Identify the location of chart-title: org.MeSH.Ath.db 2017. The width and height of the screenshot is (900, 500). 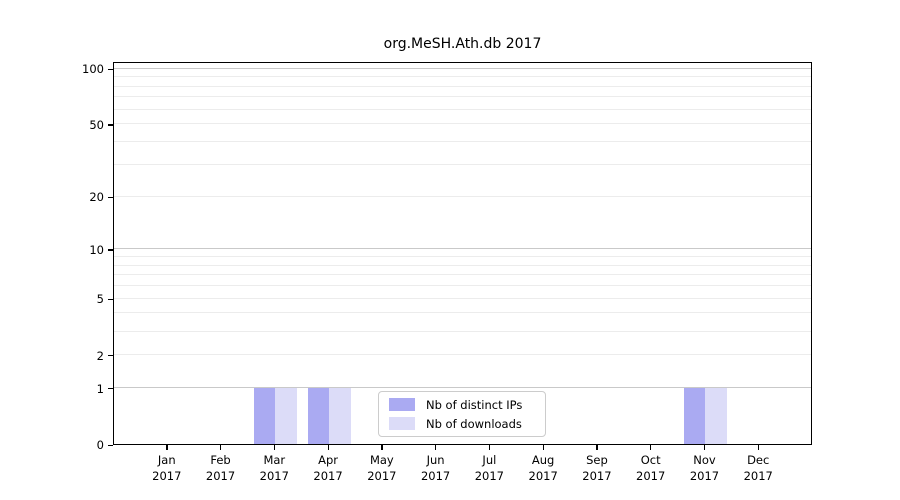
(462, 44).